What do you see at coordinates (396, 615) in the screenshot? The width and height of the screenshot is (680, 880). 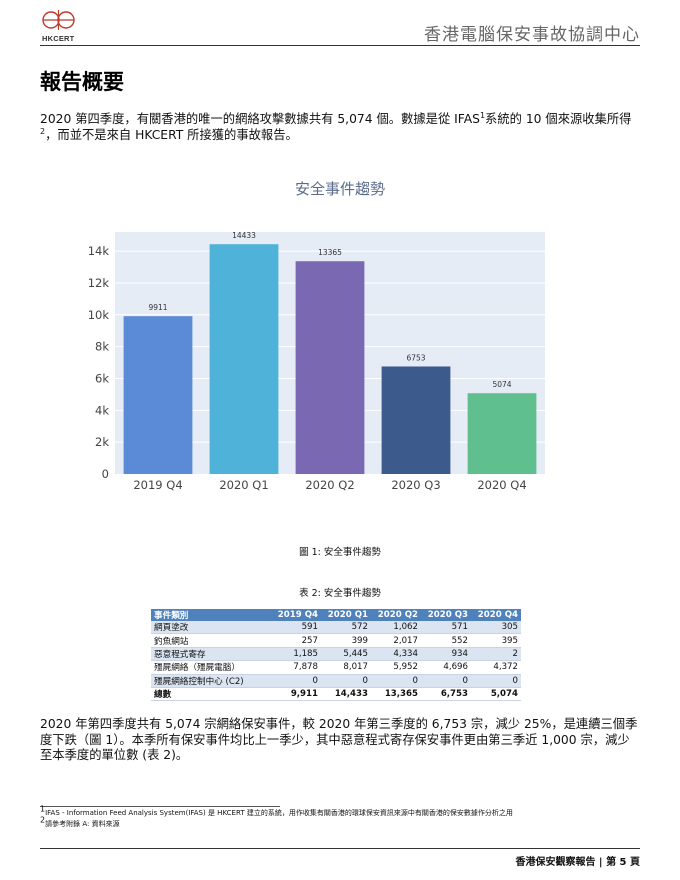 I see `header-quarter: 2020 Q2` at bounding box center [396, 615].